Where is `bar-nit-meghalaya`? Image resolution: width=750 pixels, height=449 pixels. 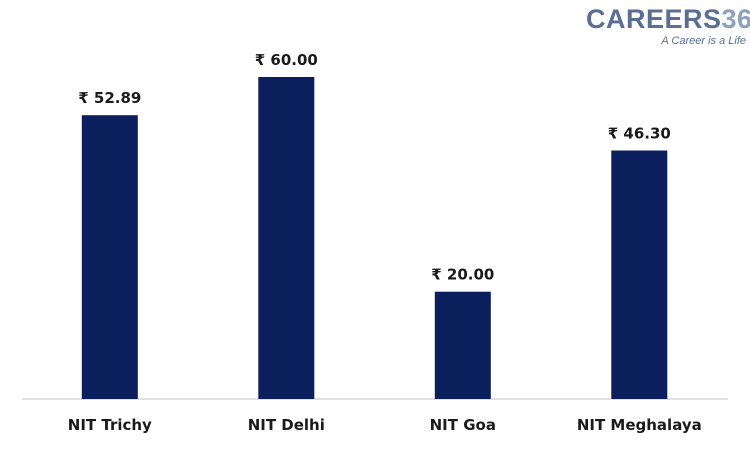
bar-nit-meghalaya is located at coordinates (639, 274).